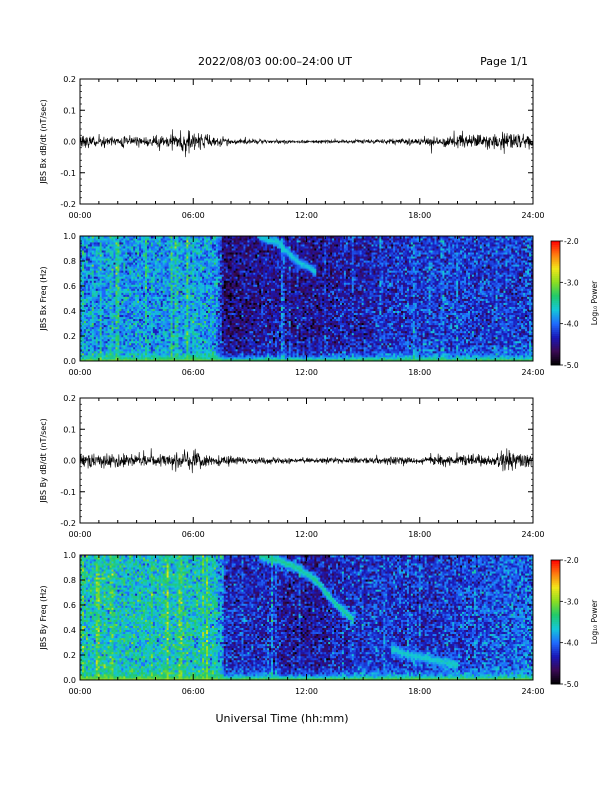 The height and width of the screenshot is (792, 612). What do you see at coordinates (69, 79) in the screenshot?
I see `y-tick-label: 0.2` at bounding box center [69, 79].